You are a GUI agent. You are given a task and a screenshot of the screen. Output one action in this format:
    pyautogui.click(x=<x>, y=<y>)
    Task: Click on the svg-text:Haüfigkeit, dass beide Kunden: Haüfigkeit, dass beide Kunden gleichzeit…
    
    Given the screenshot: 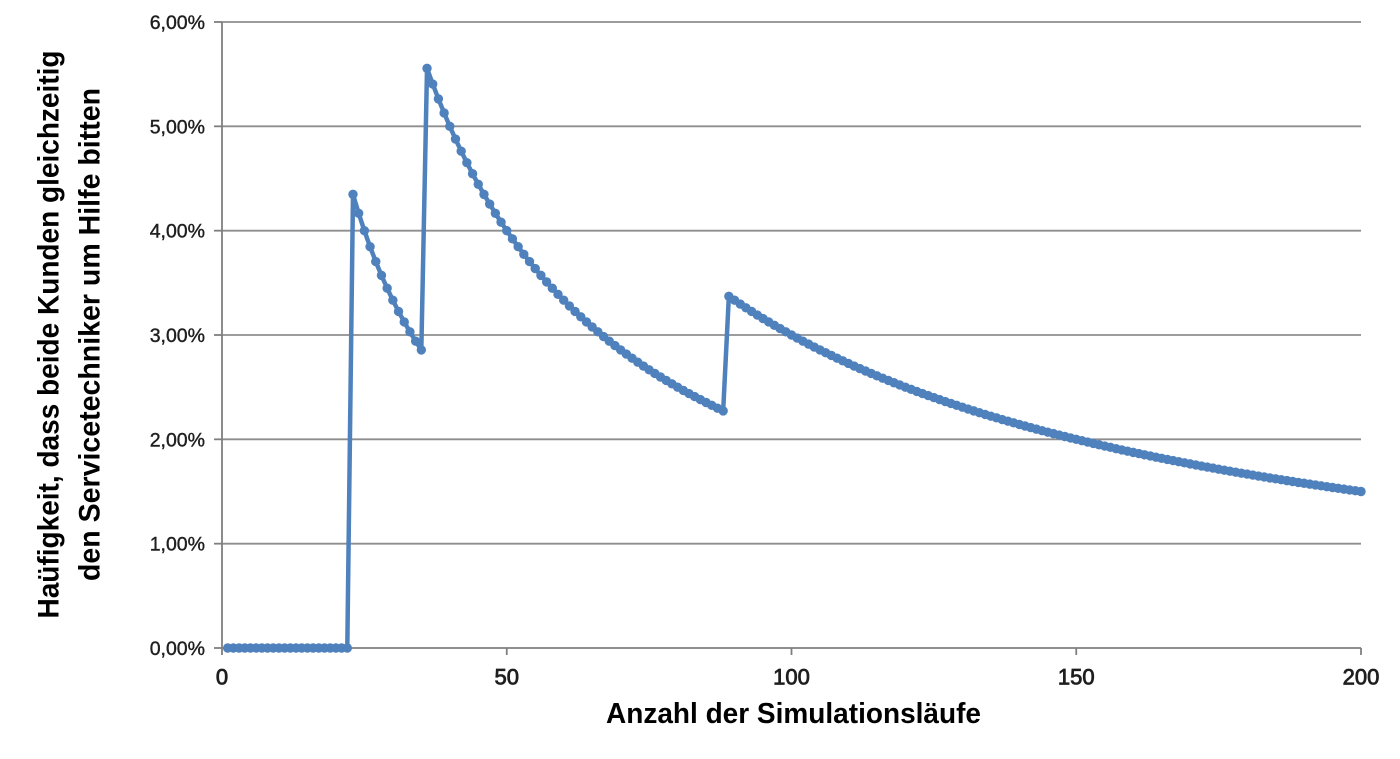 What is the action you would take?
    pyautogui.click(x=49, y=335)
    